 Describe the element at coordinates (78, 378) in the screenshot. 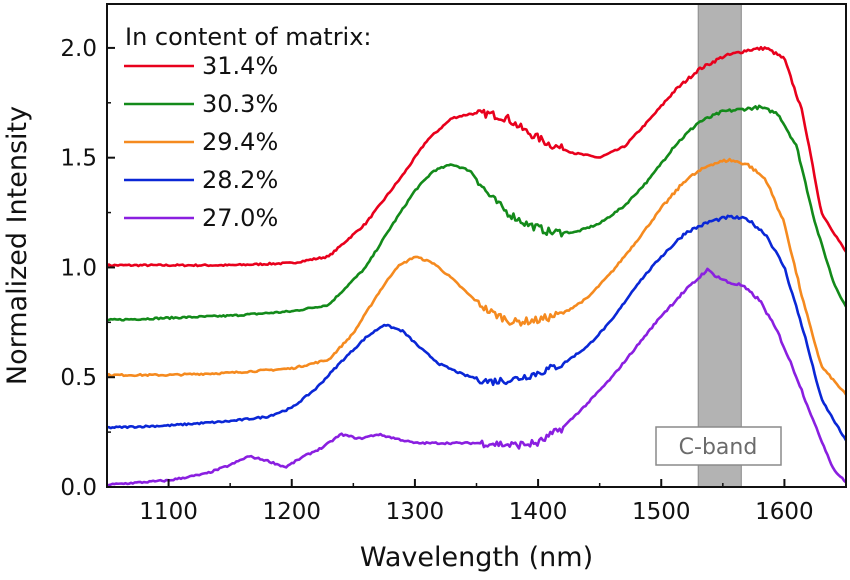

I see `y-tick-label: 0.5` at that location.